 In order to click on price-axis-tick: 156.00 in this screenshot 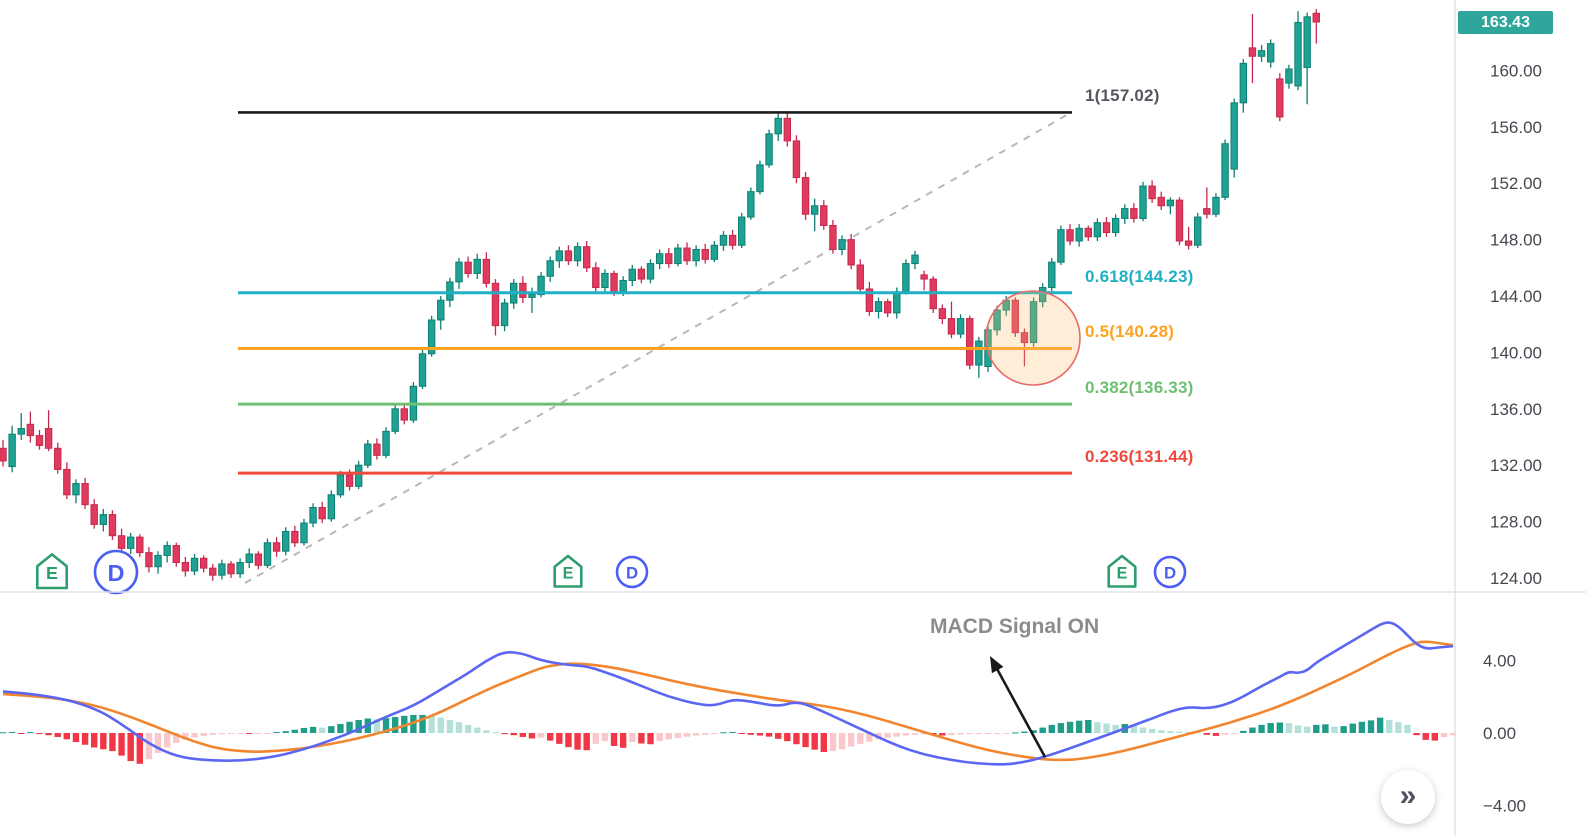, I will do `click(1516, 127)`.